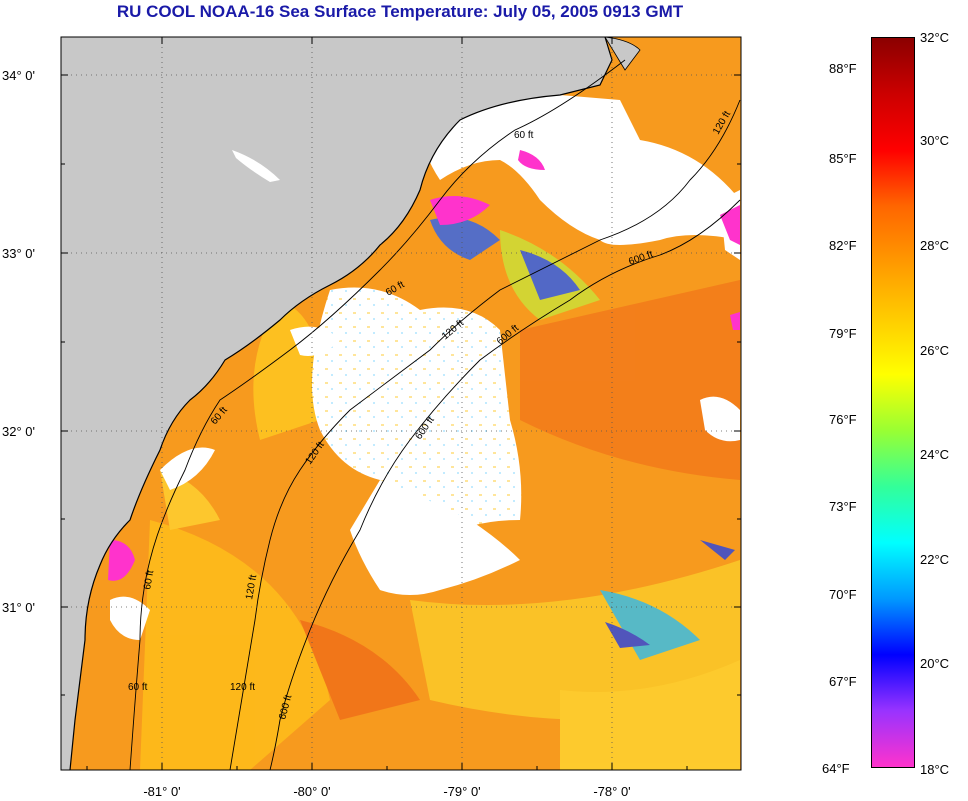 The image size is (968, 801). I want to click on c-label-28: 28°C, so click(935, 245).